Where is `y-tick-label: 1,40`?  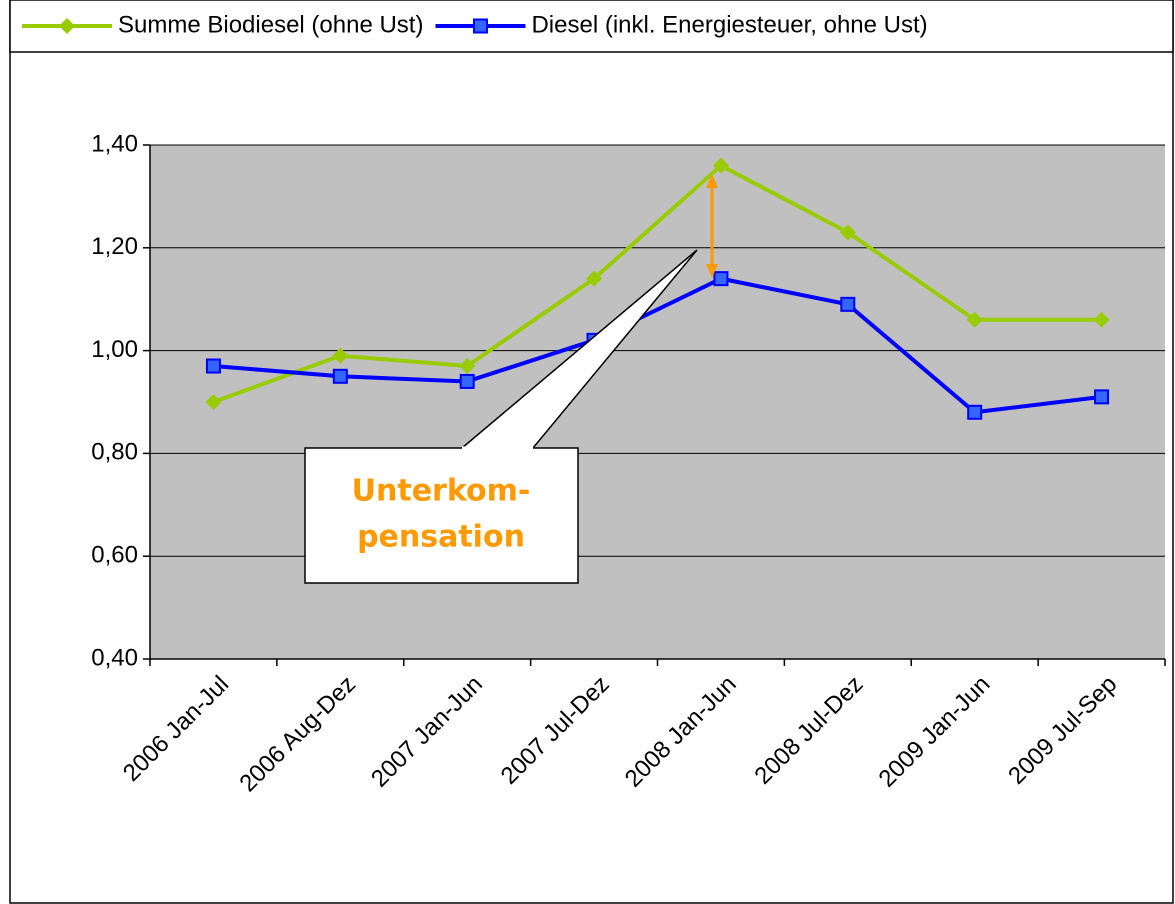 y-tick-label: 1,40 is located at coordinates (114, 143).